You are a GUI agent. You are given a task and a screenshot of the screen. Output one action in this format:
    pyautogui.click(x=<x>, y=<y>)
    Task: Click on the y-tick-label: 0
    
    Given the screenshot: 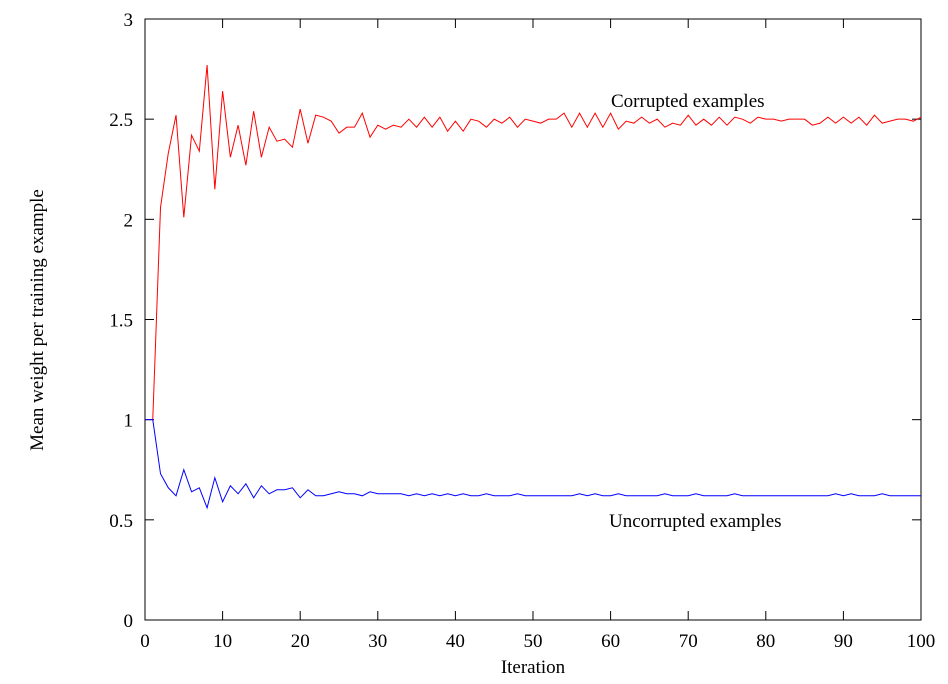 What is the action you would take?
    pyautogui.click(x=129, y=621)
    